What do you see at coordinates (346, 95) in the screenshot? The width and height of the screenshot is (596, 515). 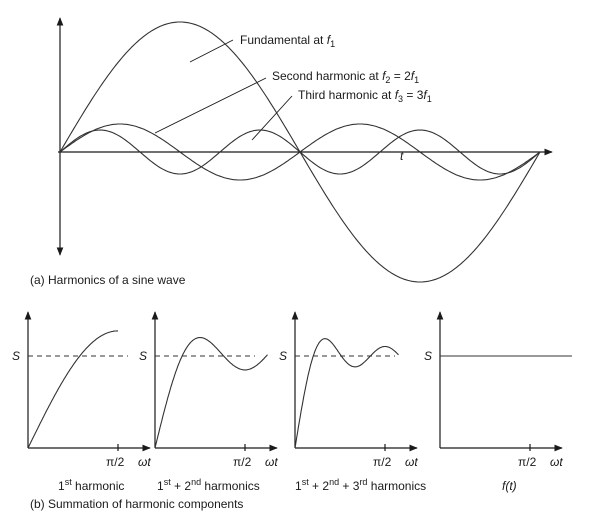 I see `label-text: Third harmonic at` at bounding box center [346, 95].